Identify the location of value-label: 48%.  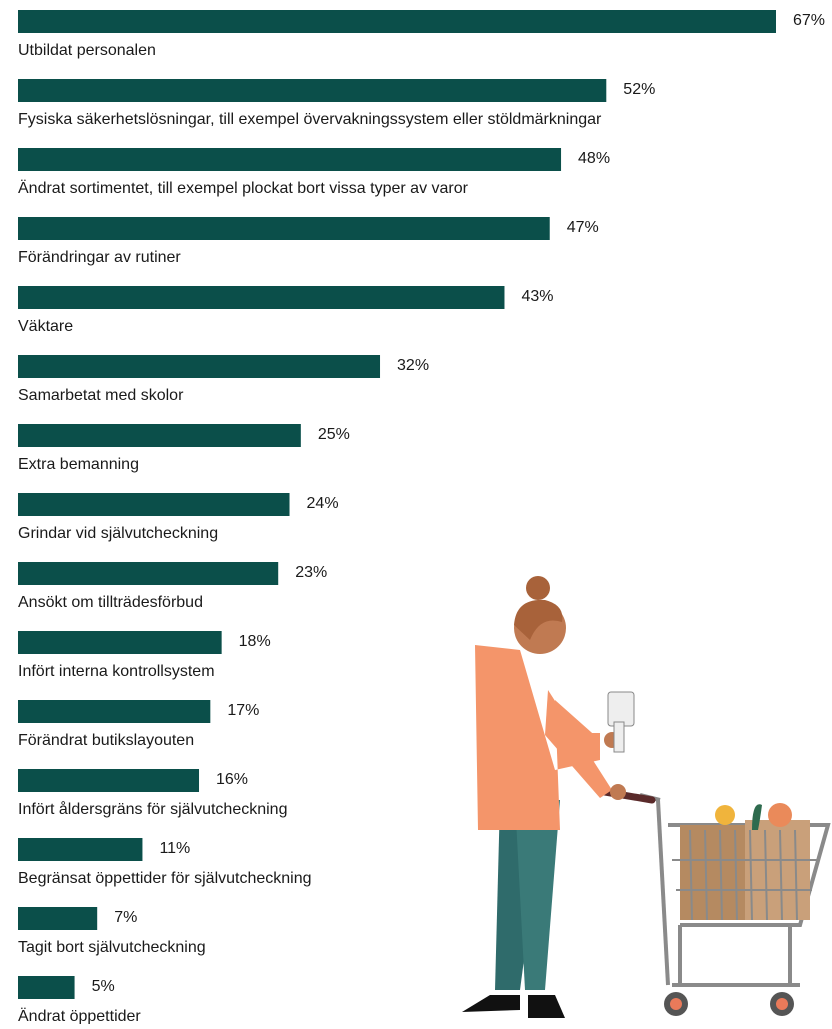
(594, 158).